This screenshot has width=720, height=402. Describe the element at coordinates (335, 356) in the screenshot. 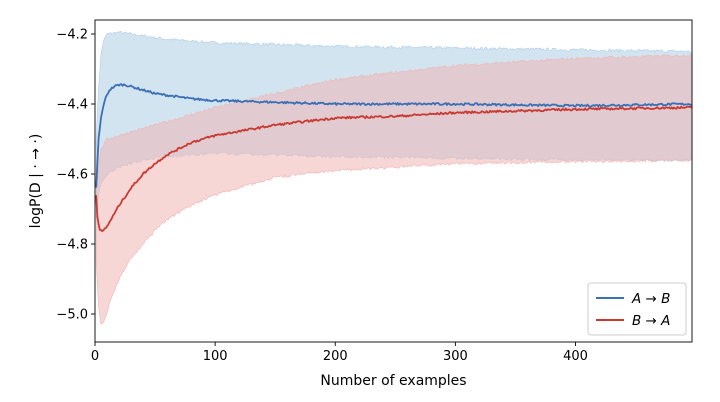

I see `x-tick-label: 200` at that location.